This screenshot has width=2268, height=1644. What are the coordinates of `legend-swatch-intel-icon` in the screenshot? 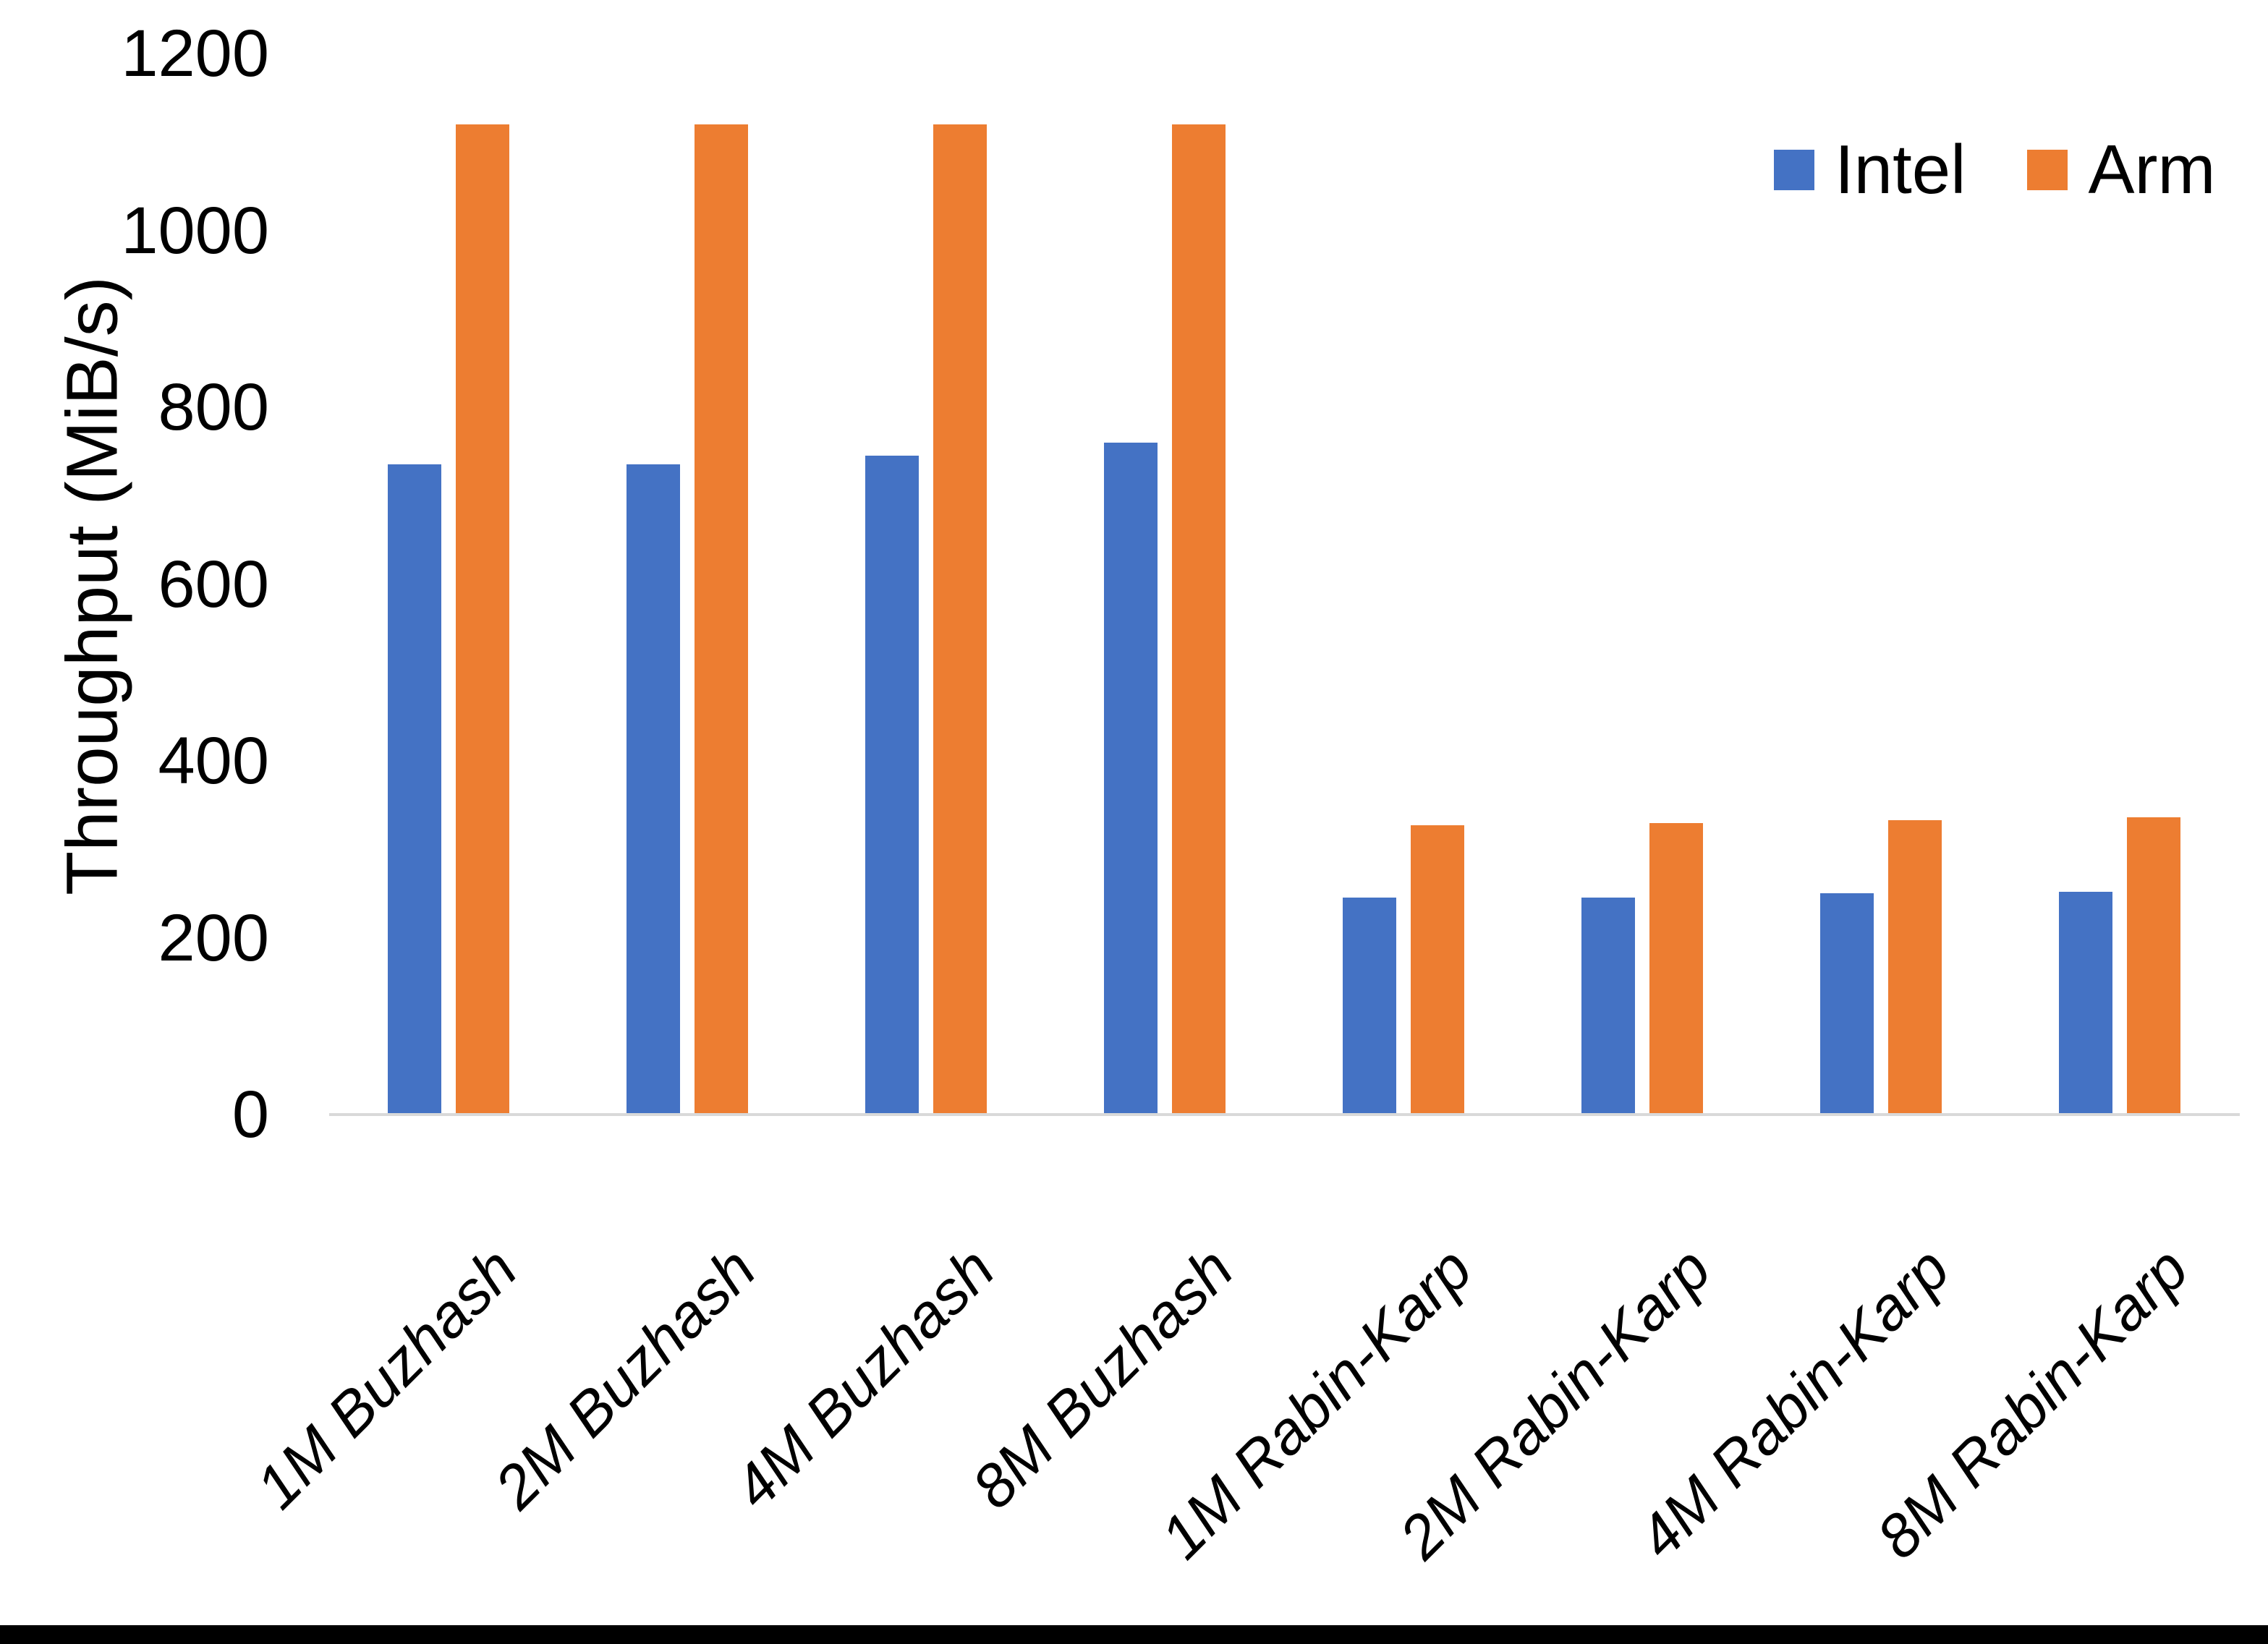 It's located at (1794, 170).